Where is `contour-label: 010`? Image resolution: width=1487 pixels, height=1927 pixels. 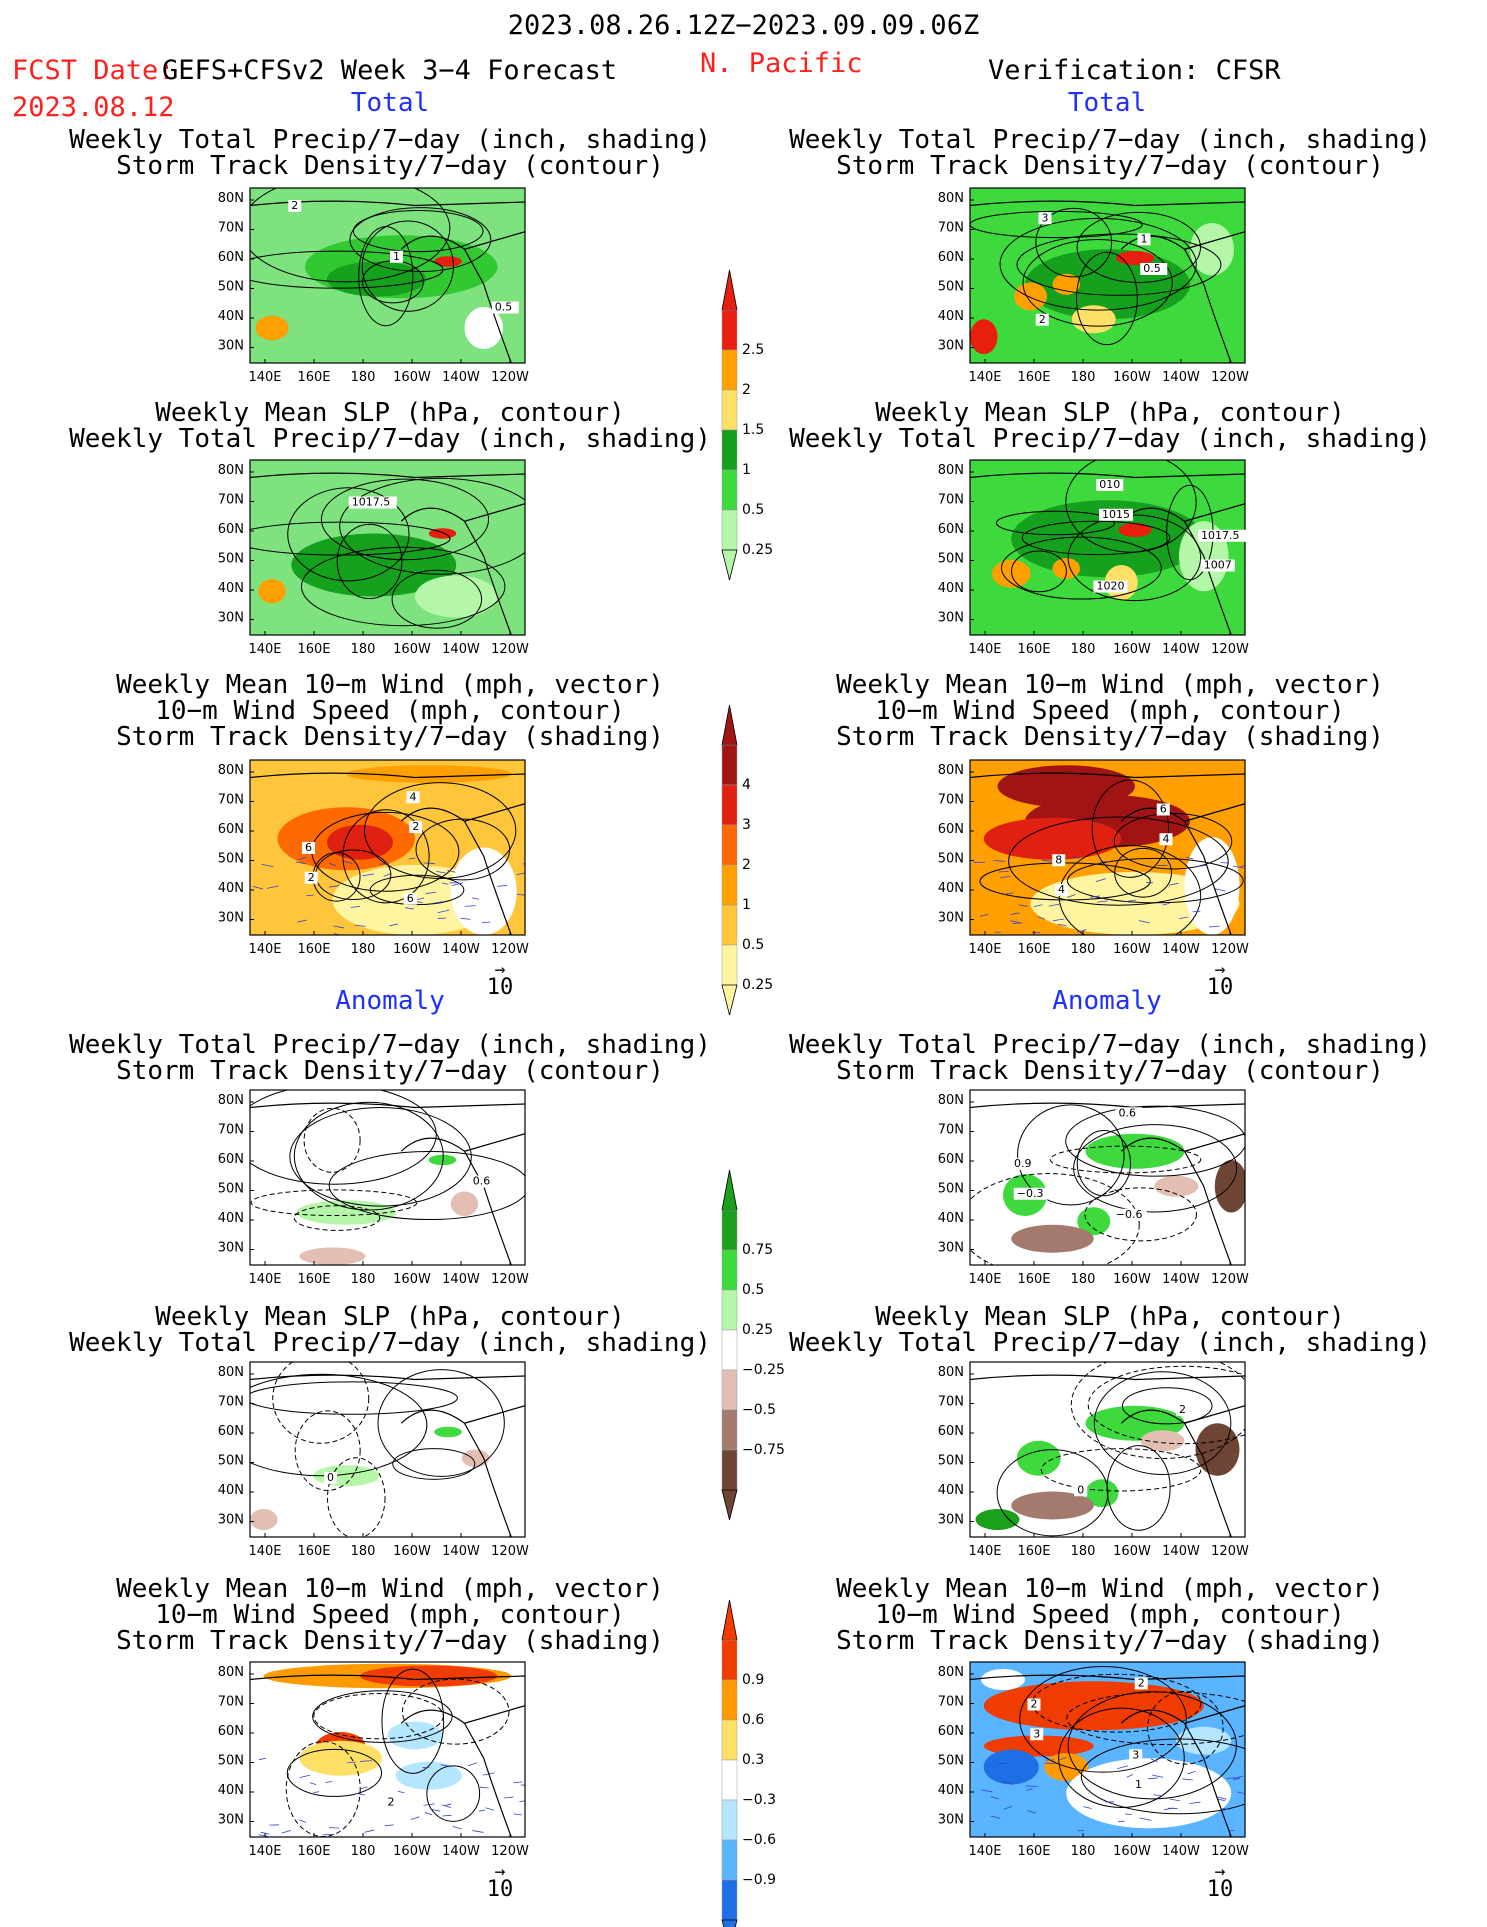 contour-label: 010 is located at coordinates (1109, 484).